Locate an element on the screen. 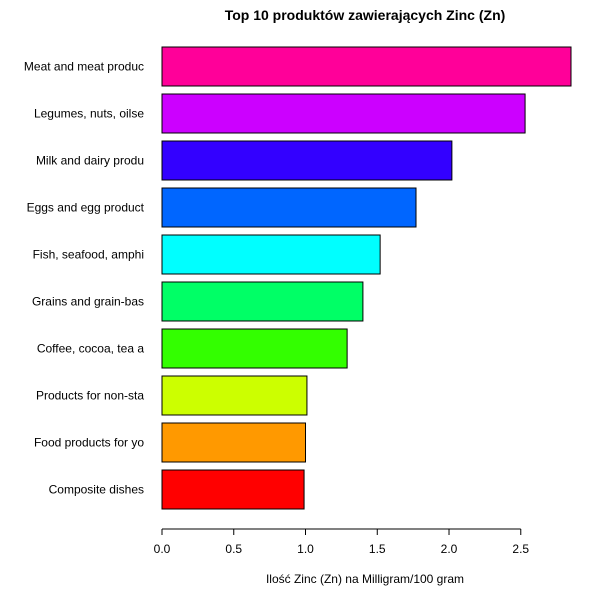  chart-title: Top 10 produktów zawierających Zinc (Zn) is located at coordinates (365, 15).